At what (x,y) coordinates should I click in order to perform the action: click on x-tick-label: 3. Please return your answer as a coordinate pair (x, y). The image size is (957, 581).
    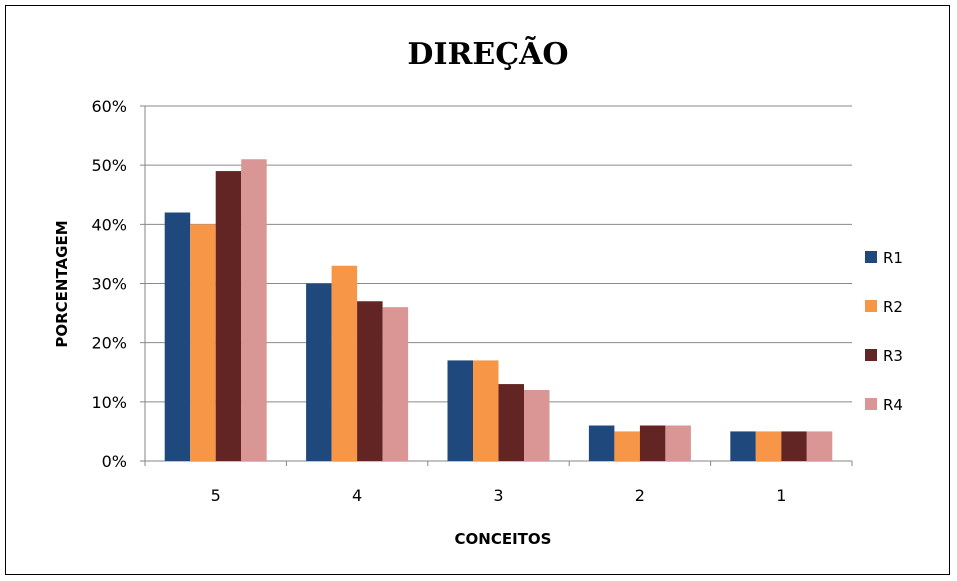
    Looking at the image, I should click on (498, 495).